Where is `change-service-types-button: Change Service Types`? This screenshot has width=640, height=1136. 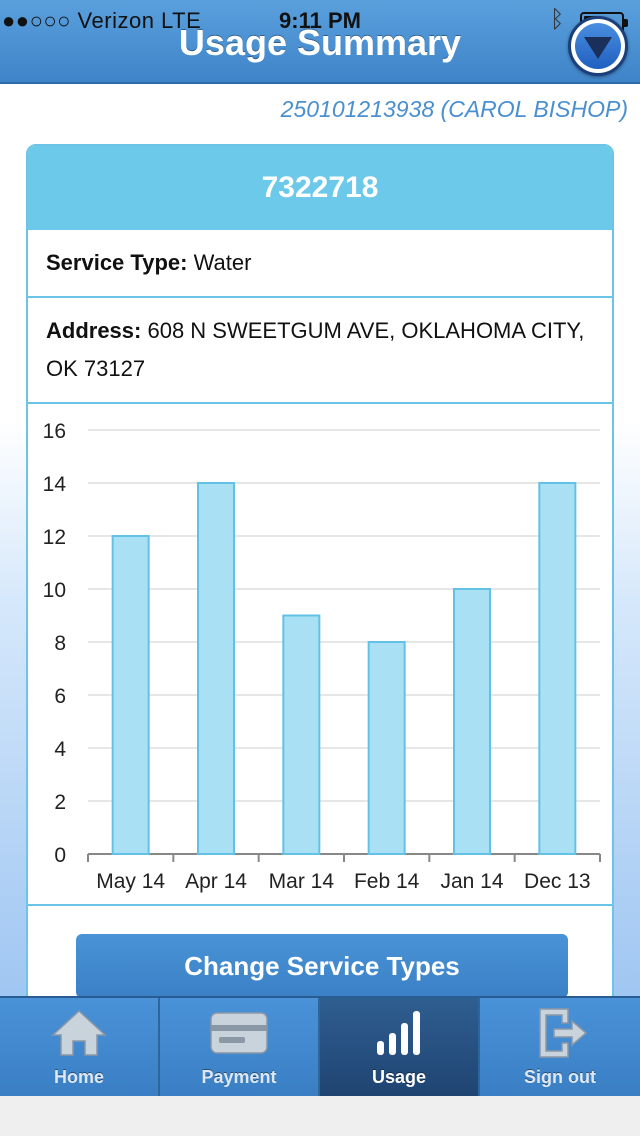
change-service-types-button: Change Service Types is located at coordinates (322, 966).